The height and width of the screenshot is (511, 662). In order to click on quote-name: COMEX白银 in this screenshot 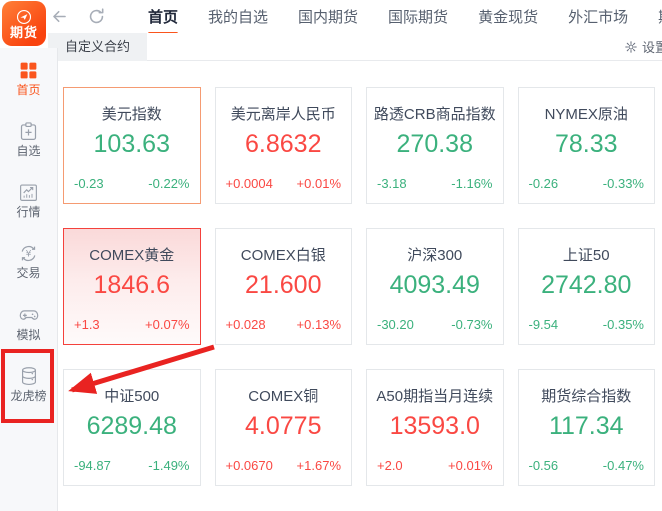, I will do `click(283, 255)`.